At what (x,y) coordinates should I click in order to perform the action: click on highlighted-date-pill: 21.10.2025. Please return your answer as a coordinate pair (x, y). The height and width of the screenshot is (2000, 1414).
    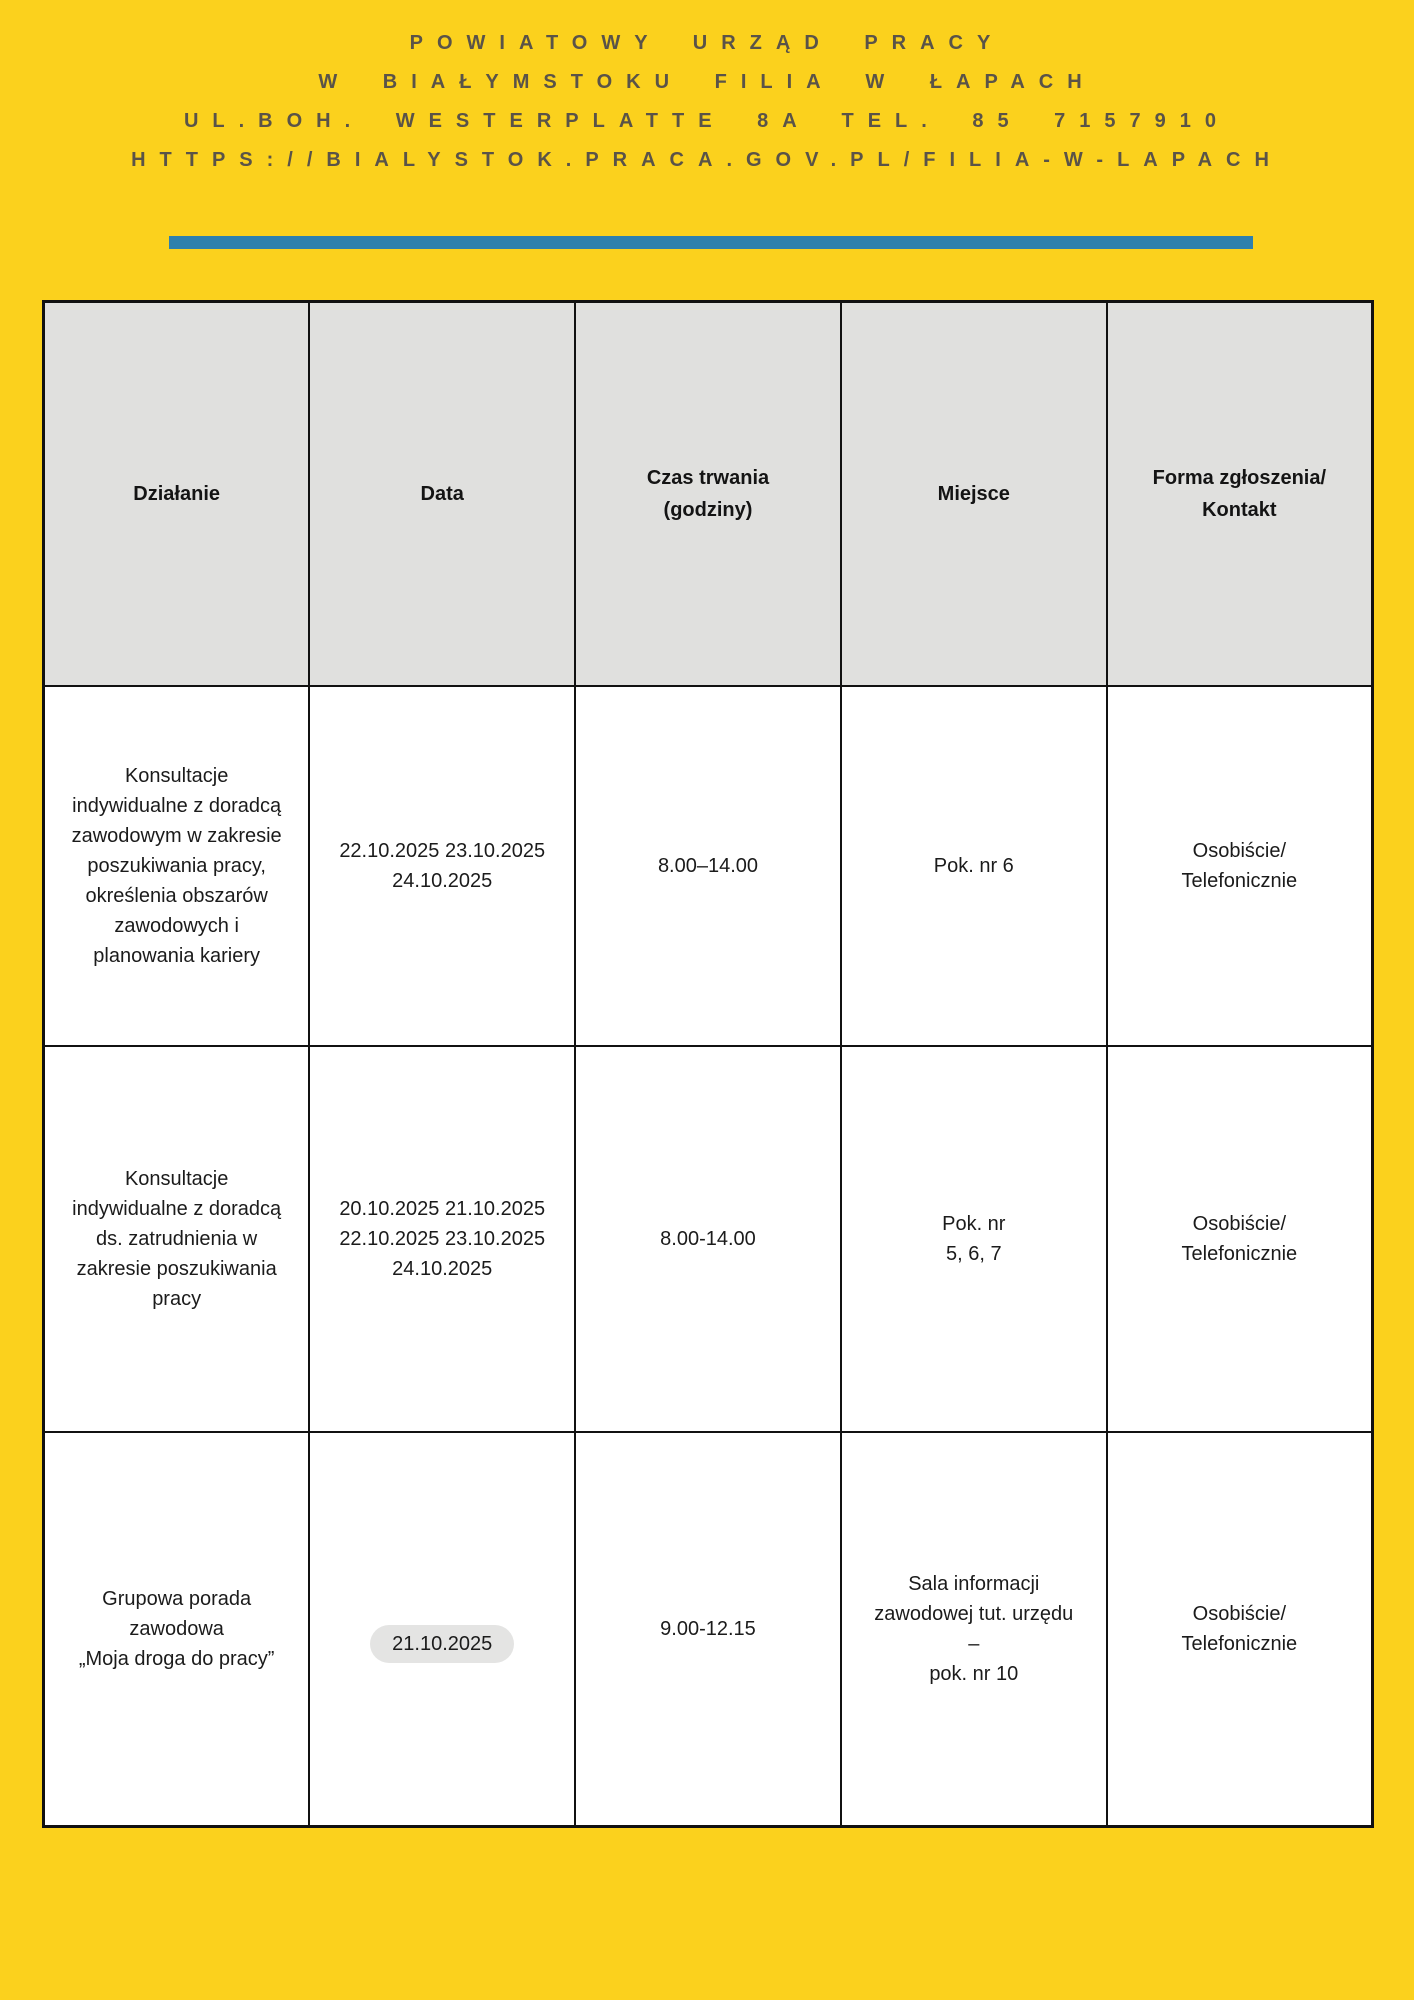
    Looking at the image, I should click on (442, 1644).